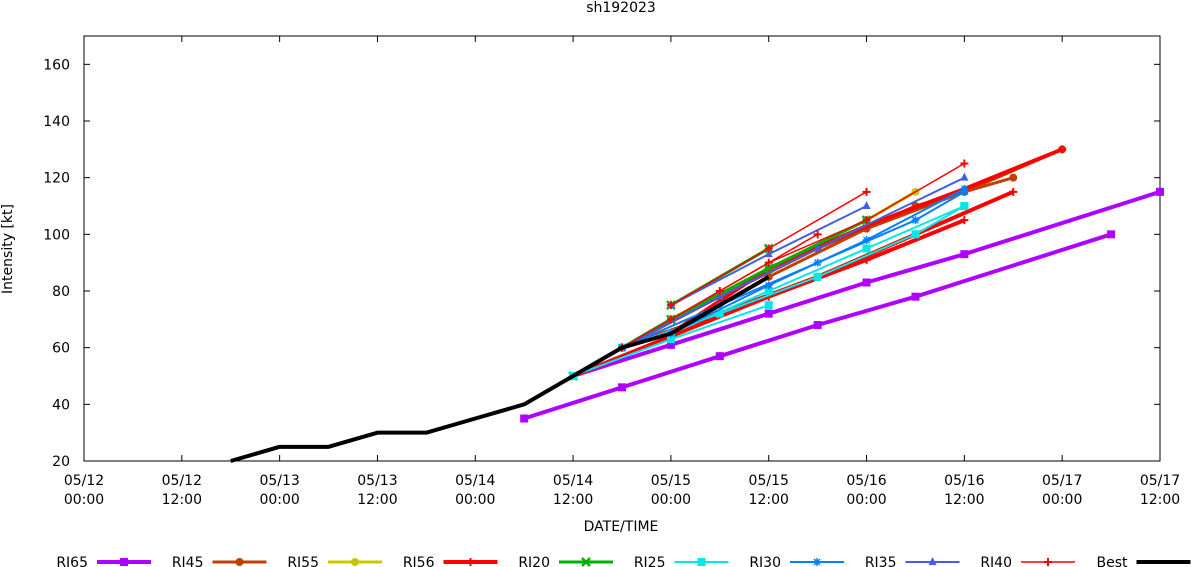 The image size is (1193, 567). Describe the element at coordinates (912, 561) in the screenshot. I see `legend-entry-ri35: RI35` at that location.